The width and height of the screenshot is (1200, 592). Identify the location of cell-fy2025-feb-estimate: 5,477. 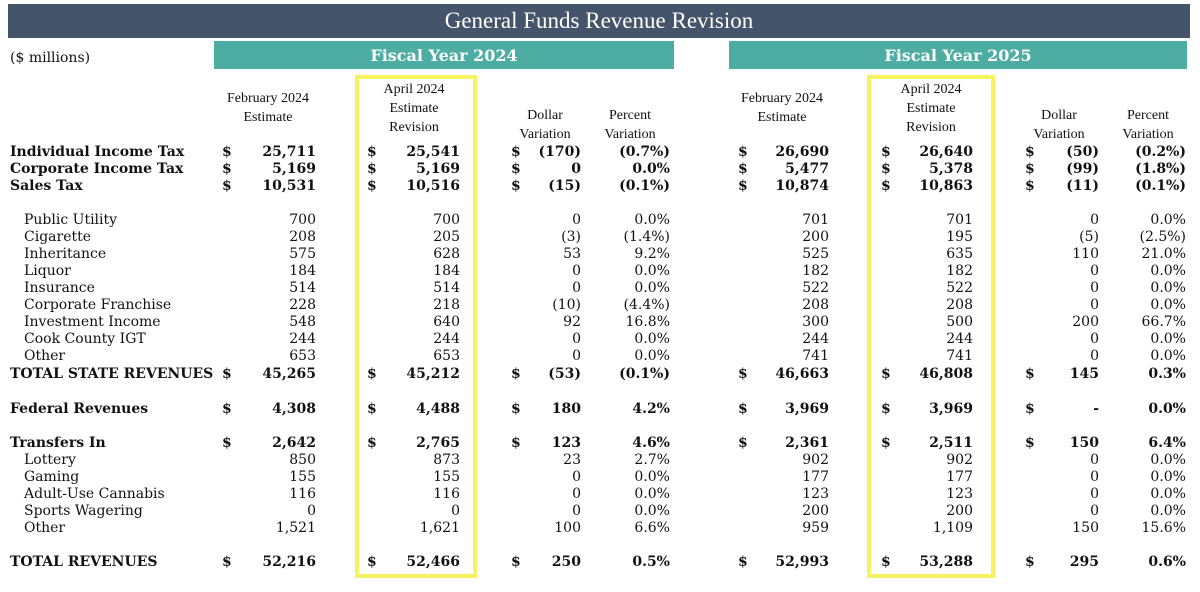
(807, 169).